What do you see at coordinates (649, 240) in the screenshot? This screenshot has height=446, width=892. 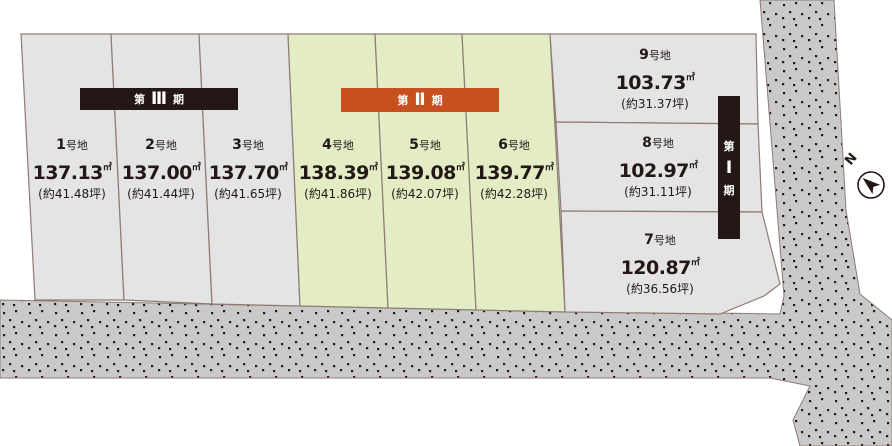 I see `lot-number: 7` at bounding box center [649, 240].